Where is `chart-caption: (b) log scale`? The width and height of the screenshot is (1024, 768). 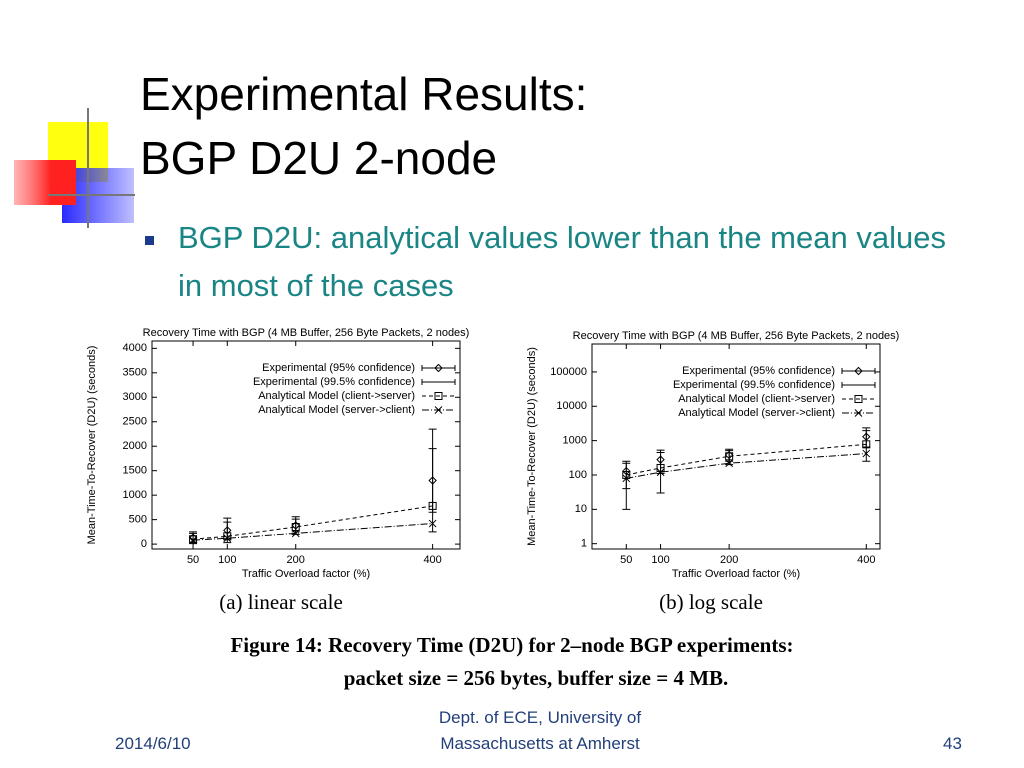 chart-caption: (b) log scale is located at coordinates (711, 602).